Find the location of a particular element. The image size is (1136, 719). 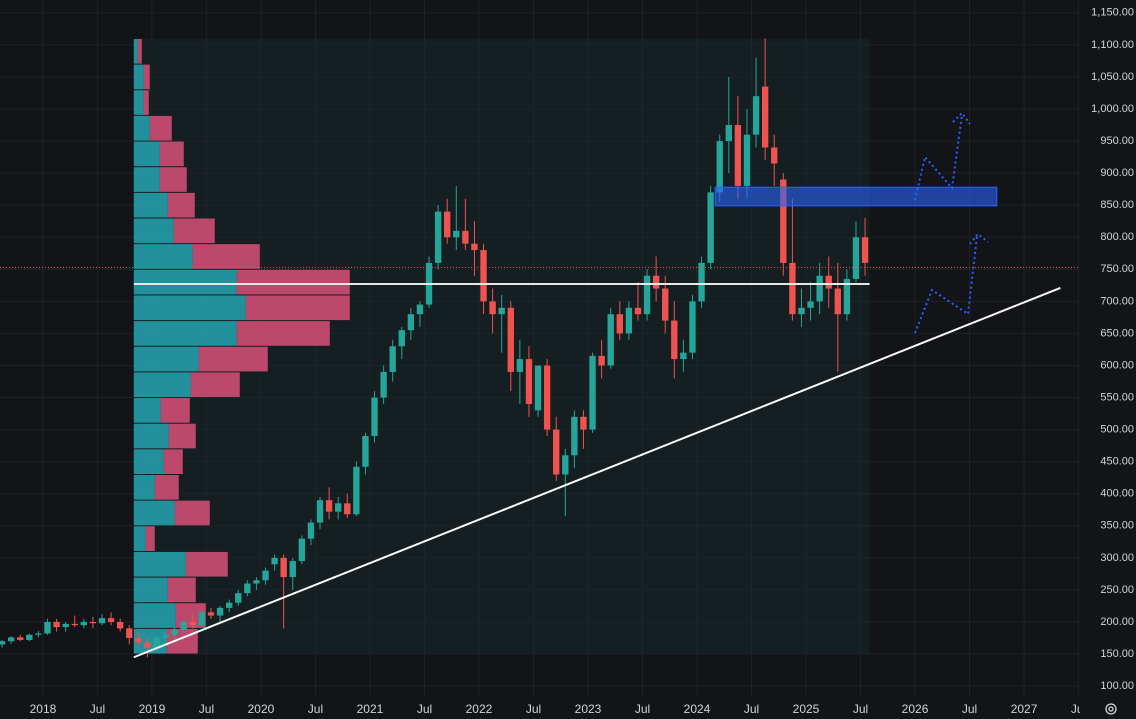

price-axis-bg is located at coordinates (1108, 359).